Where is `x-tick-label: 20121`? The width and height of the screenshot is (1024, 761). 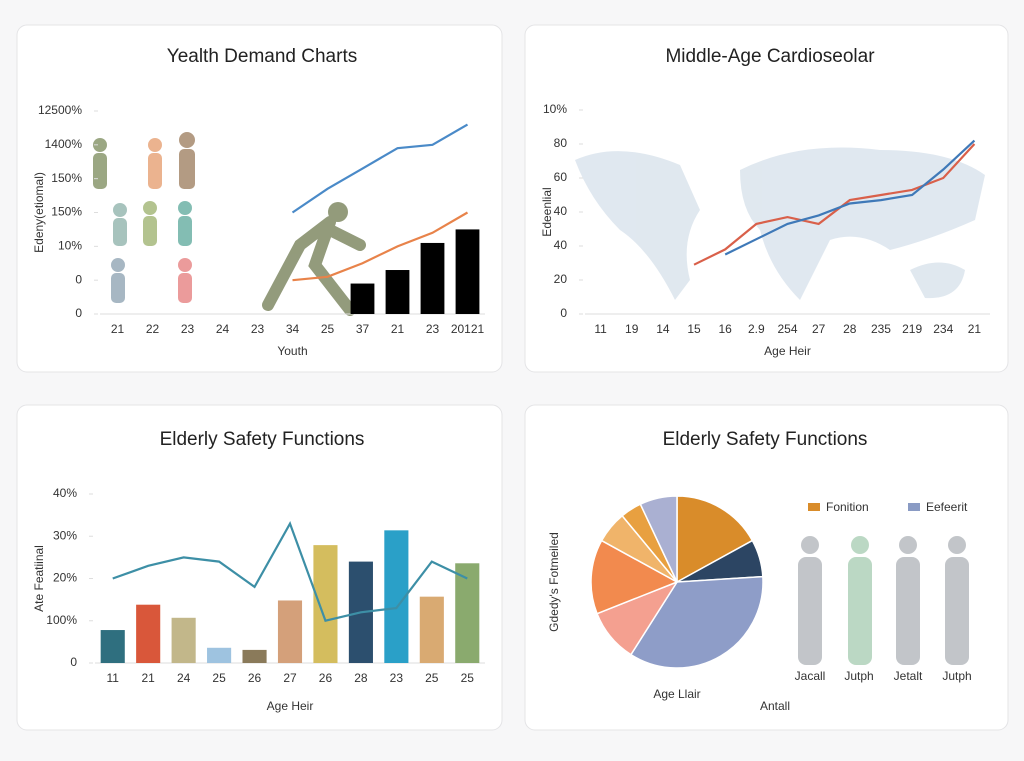 x-tick-label: 20121 is located at coordinates (468, 329).